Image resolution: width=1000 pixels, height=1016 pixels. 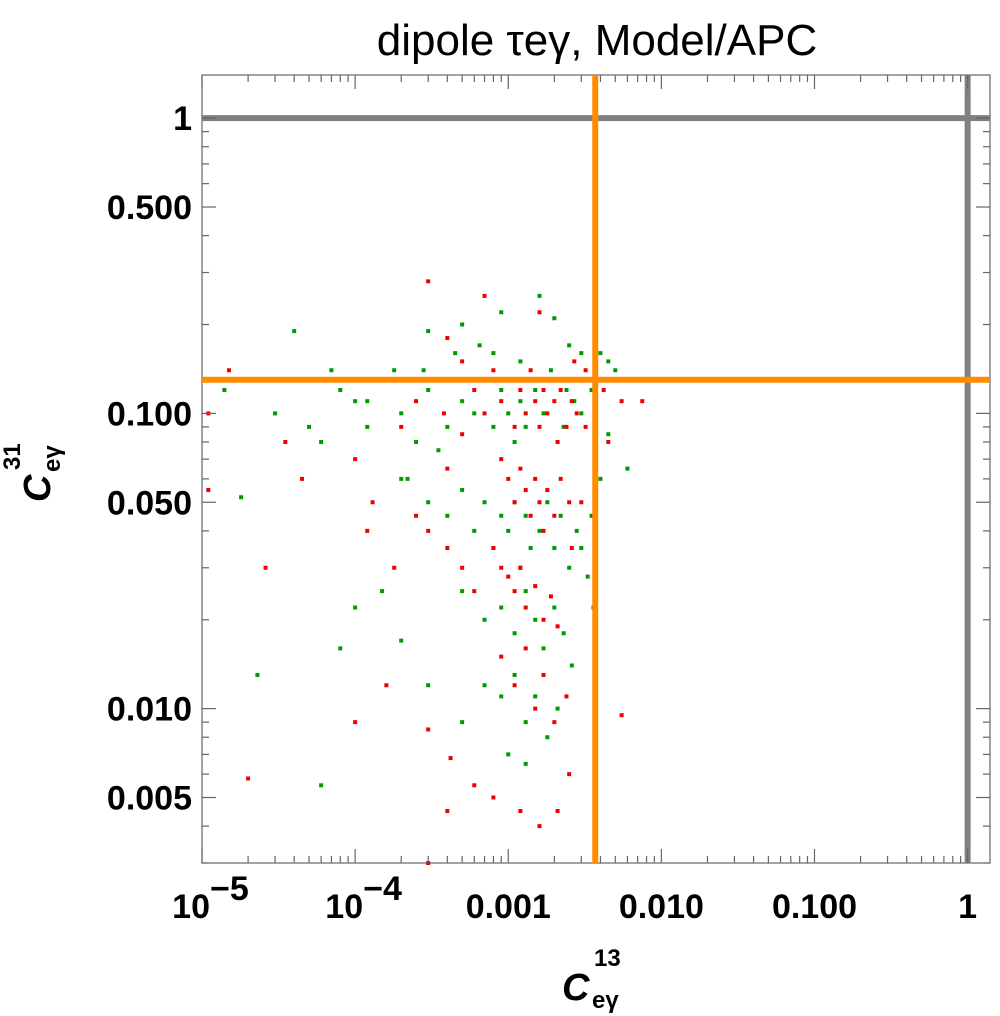 What do you see at coordinates (607, 958) in the screenshot?
I see `x-label-sup: 13` at bounding box center [607, 958].